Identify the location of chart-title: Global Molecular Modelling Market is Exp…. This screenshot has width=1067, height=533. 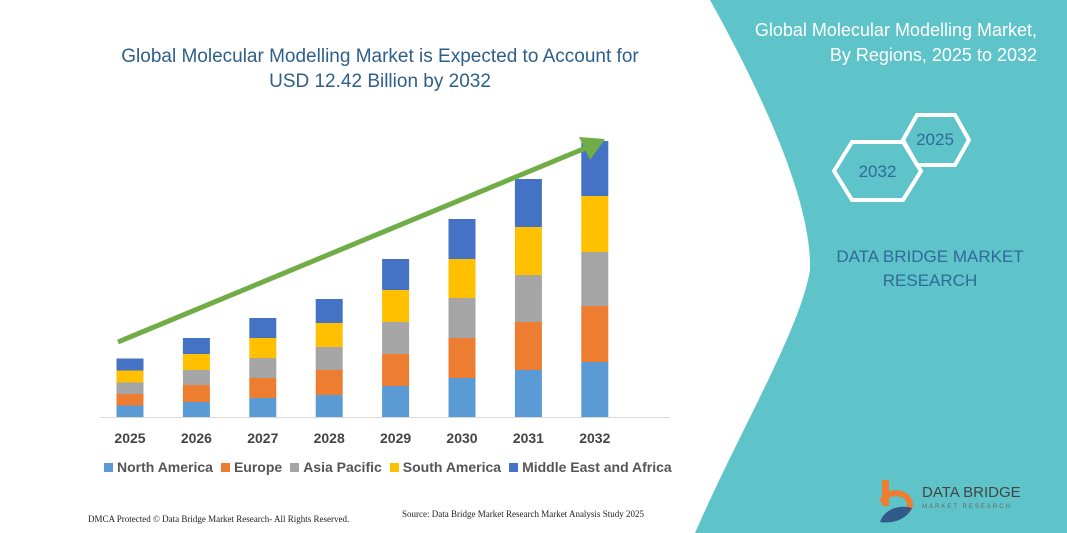
(380, 69).